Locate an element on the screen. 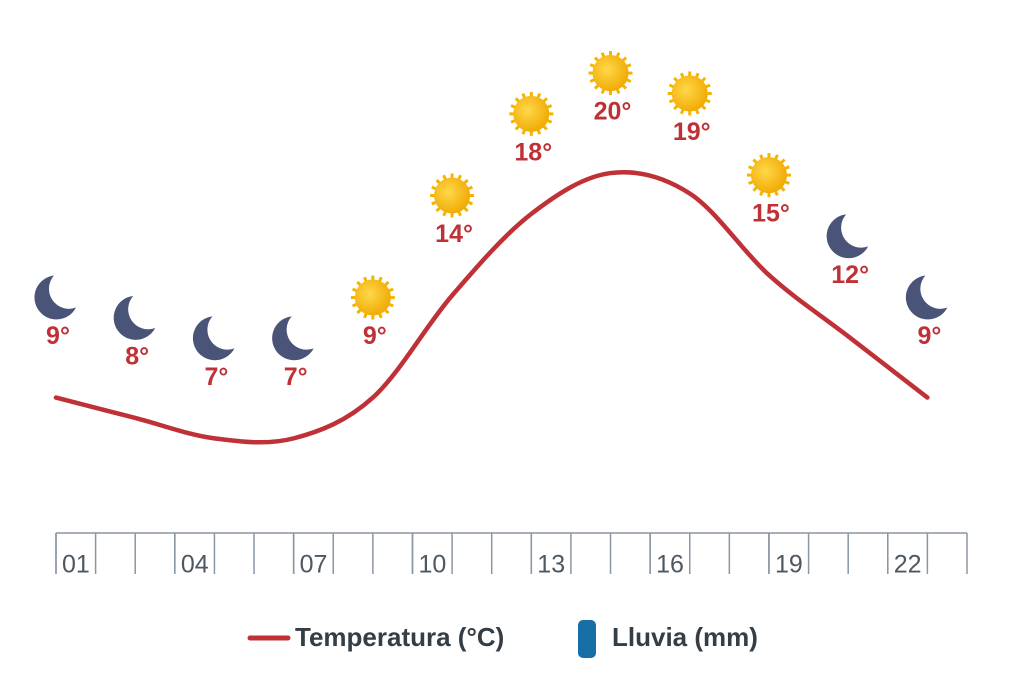 The image size is (1018, 694). value-label: 15° is located at coordinates (771, 214).